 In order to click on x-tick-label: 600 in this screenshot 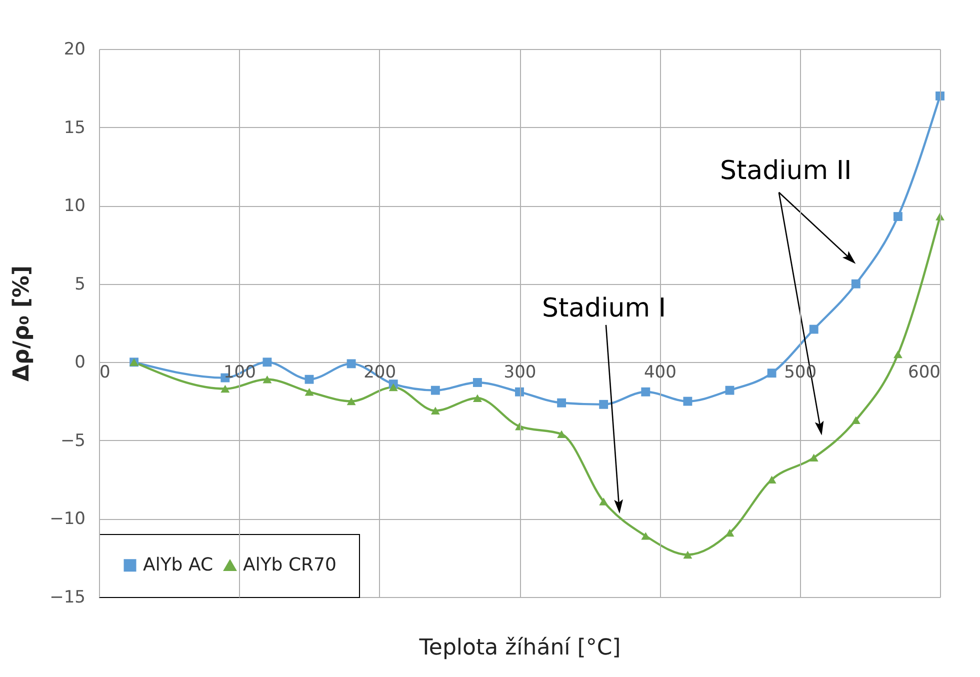, I will do `click(924, 372)`.